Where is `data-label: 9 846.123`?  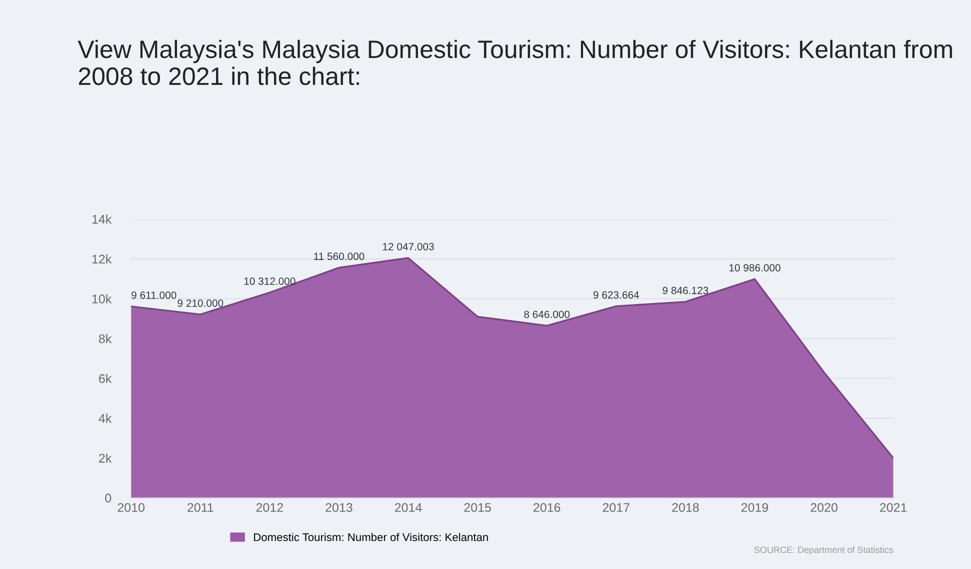
data-label: 9 846.123 is located at coordinates (685, 290).